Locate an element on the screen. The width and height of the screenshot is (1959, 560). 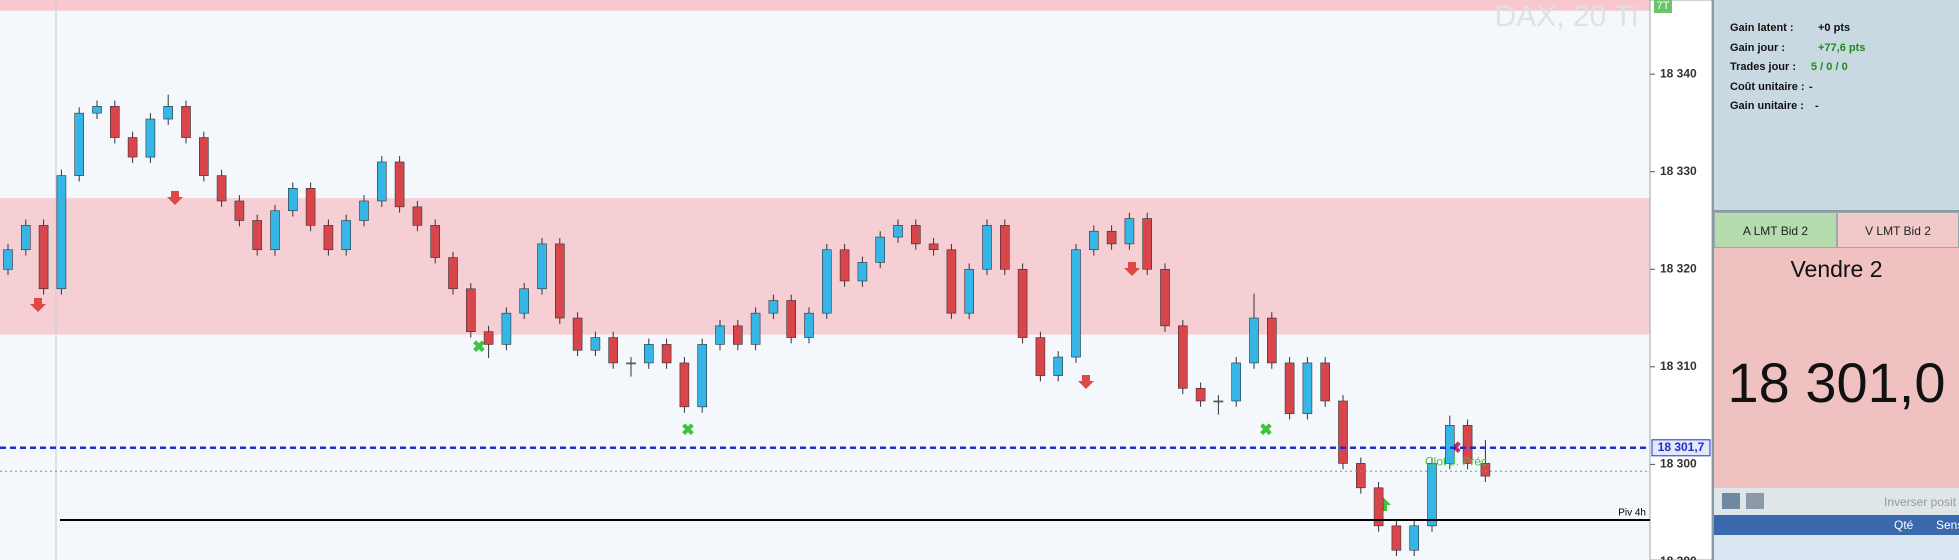
badge: 7T is located at coordinates (1663, 6).